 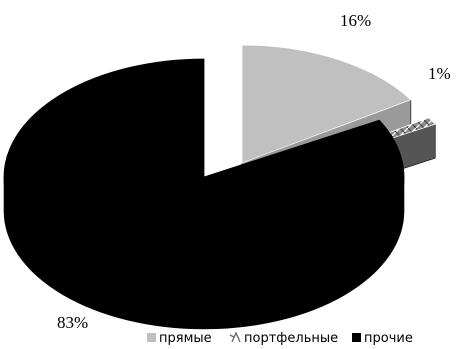 I want to click on slice-label-pryamye: 16%, so click(x=355, y=20).